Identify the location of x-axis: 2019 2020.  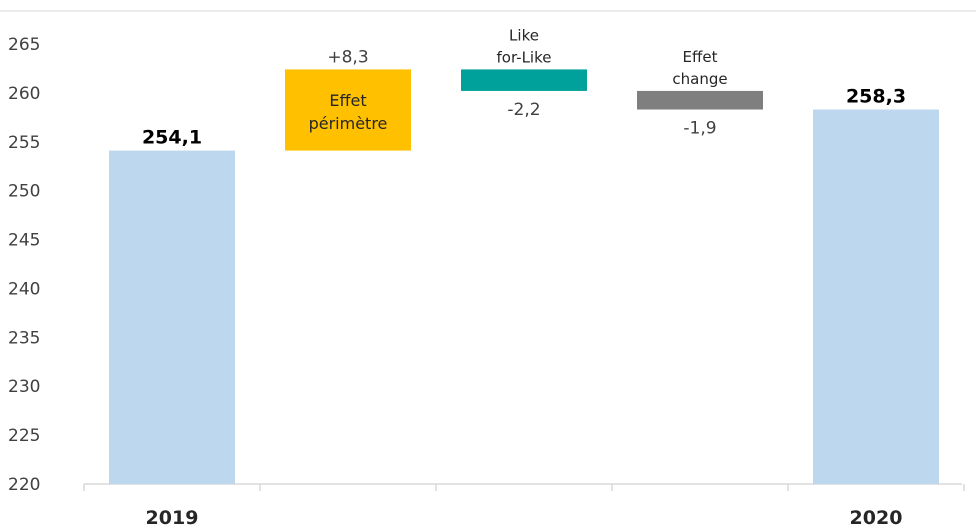
(524, 506).